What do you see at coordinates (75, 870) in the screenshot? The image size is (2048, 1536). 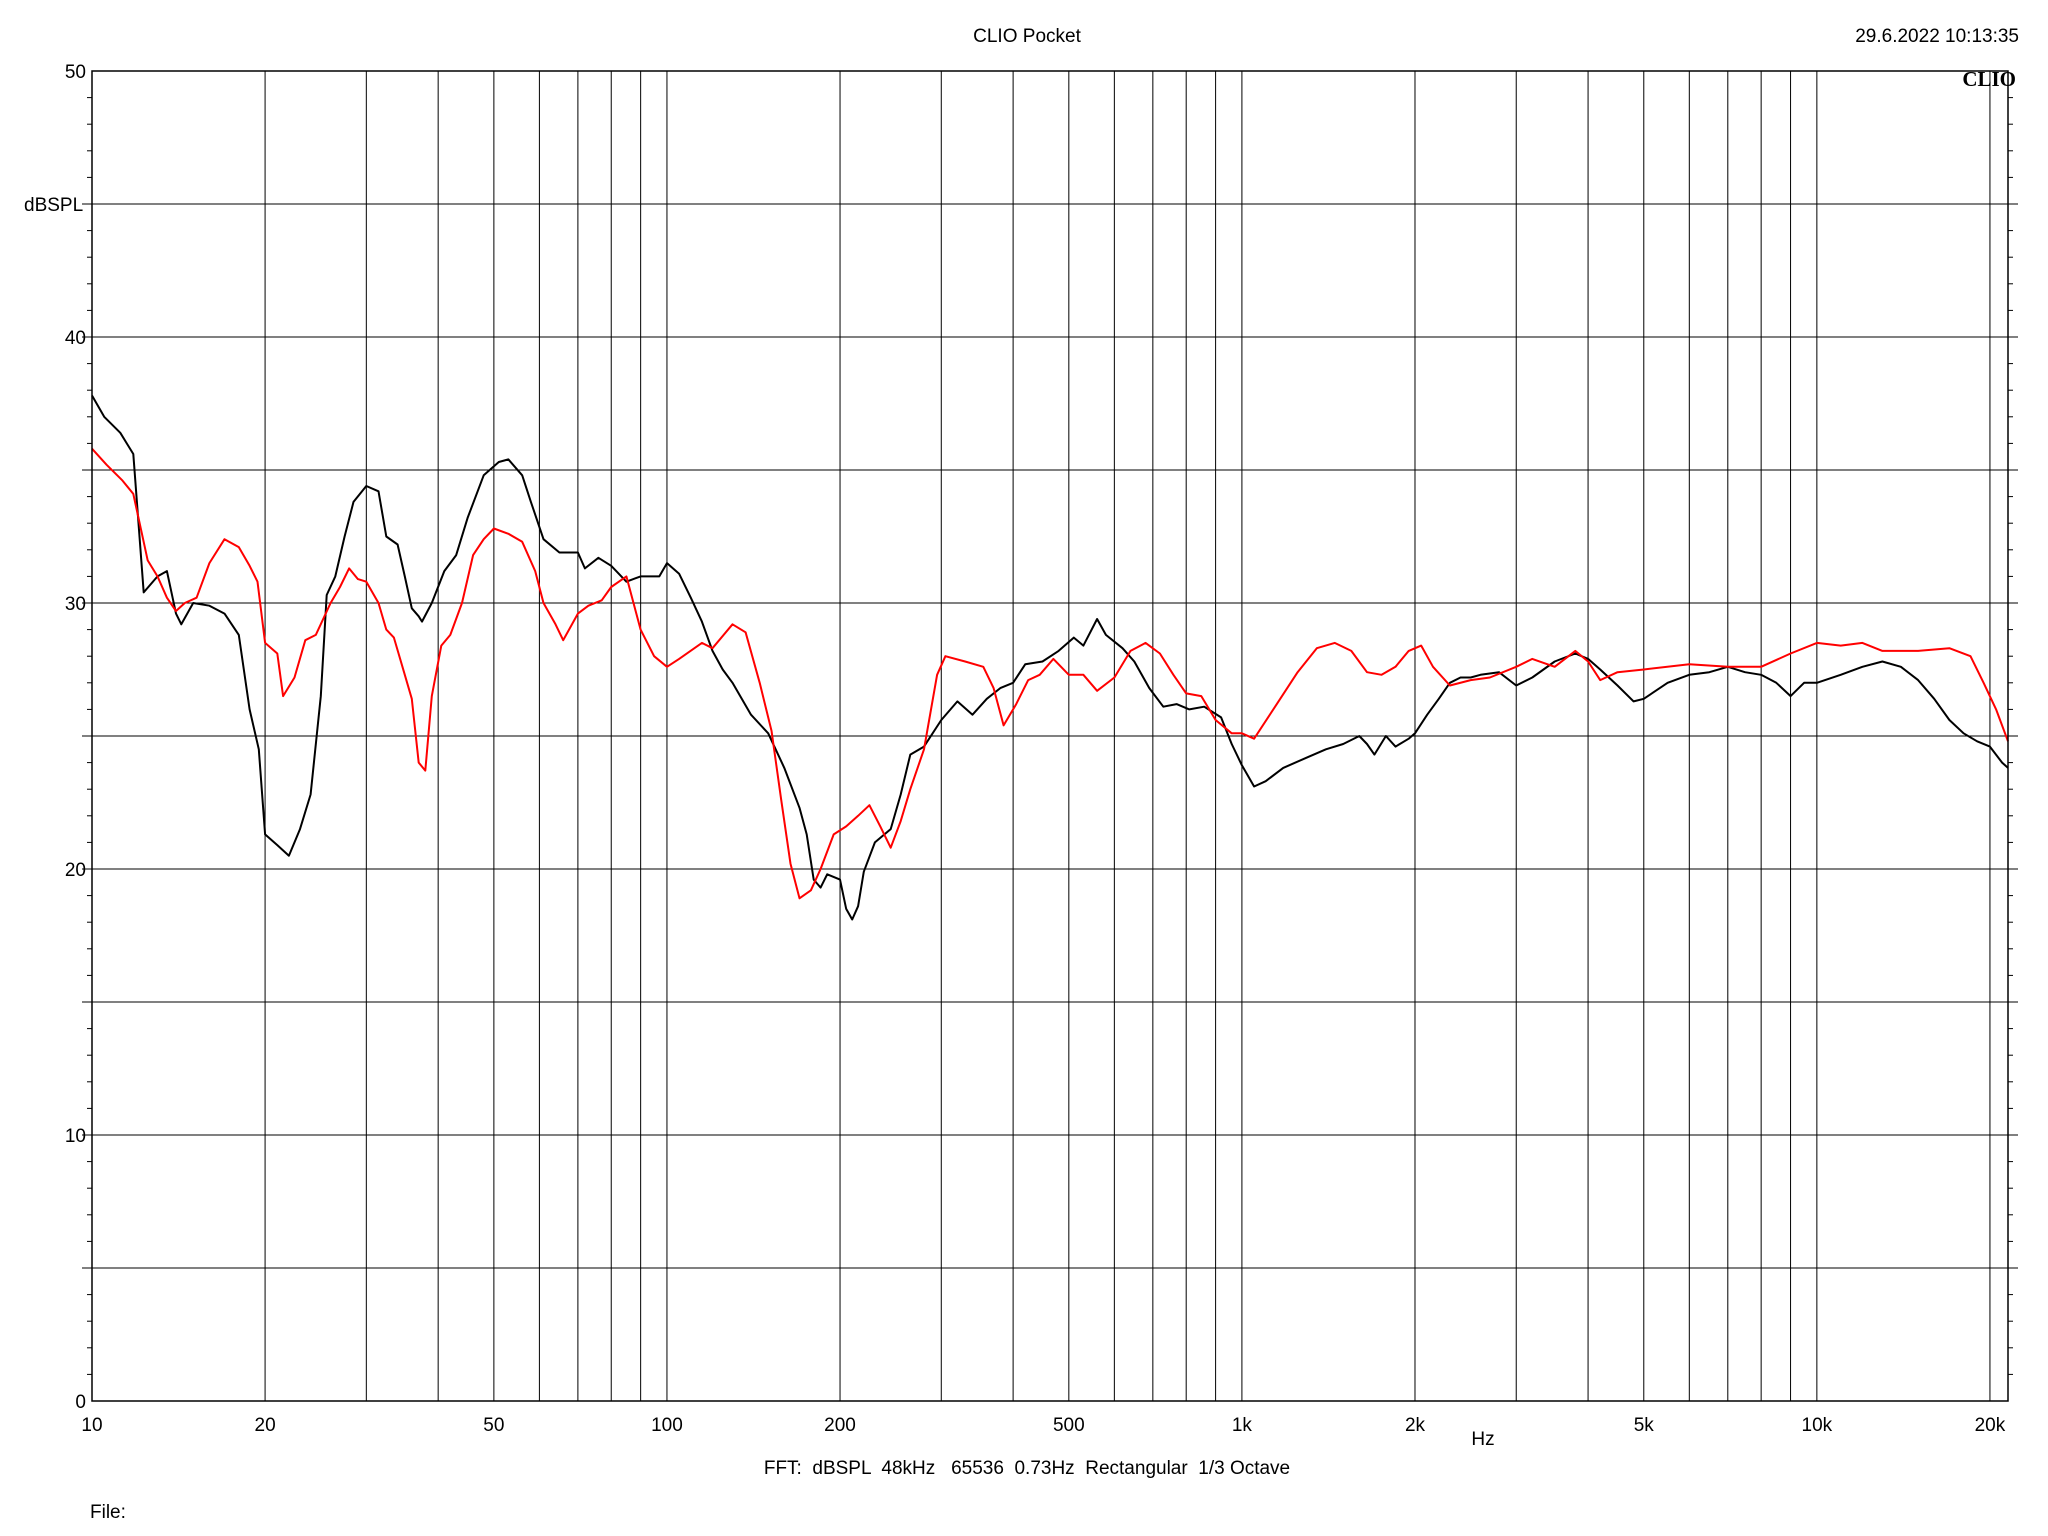 I see `y-tick-label: 20` at bounding box center [75, 870].